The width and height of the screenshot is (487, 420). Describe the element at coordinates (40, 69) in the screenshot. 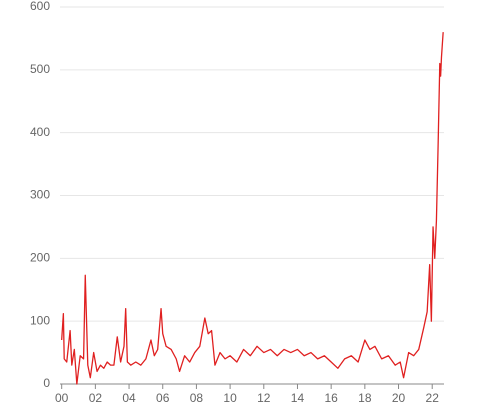

I see `y-tick-label: 500` at that location.